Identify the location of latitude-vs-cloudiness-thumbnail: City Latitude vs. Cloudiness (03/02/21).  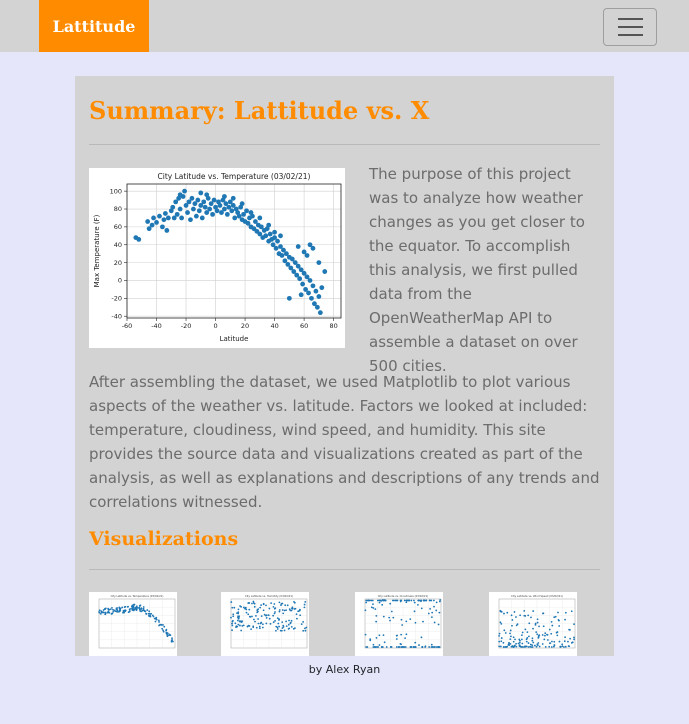
(399, 624).